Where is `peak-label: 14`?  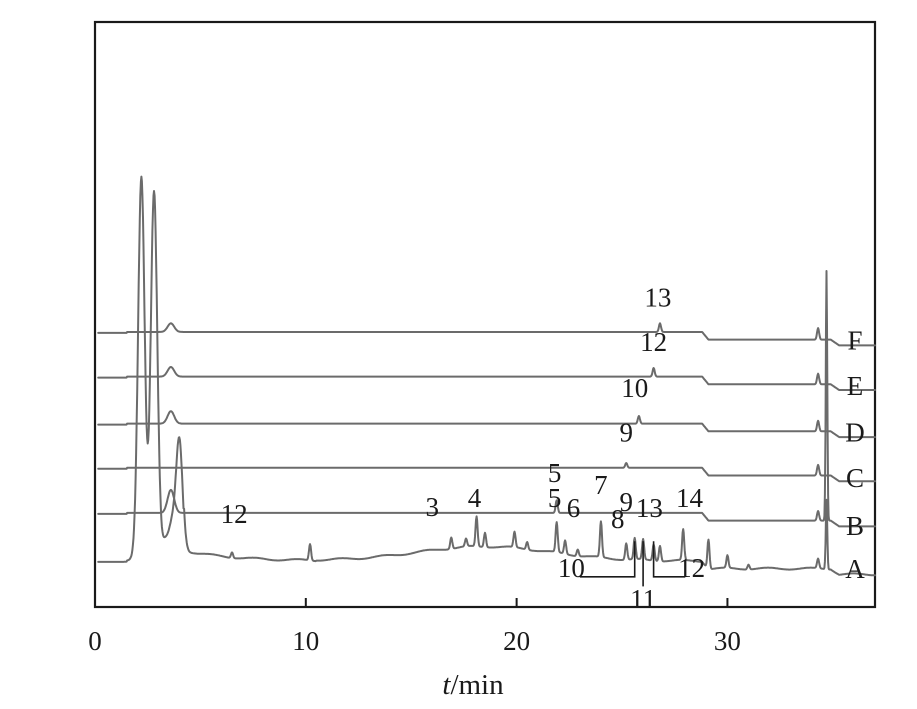 peak-label: 14 is located at coordinates (690, 498).